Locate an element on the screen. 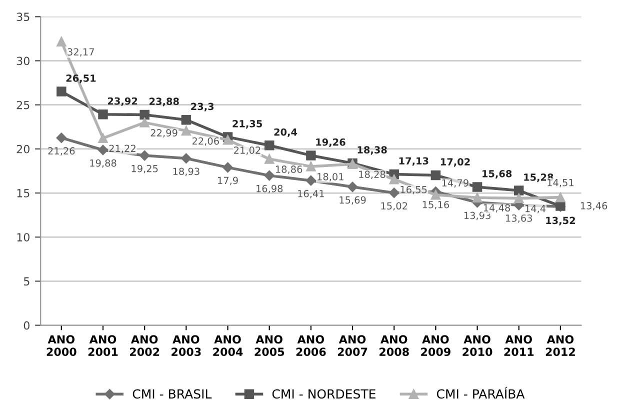 Image resolution: width=625 pixels, height=417 pixels. data-label: 13,52 is located at coordinates (560, 221).